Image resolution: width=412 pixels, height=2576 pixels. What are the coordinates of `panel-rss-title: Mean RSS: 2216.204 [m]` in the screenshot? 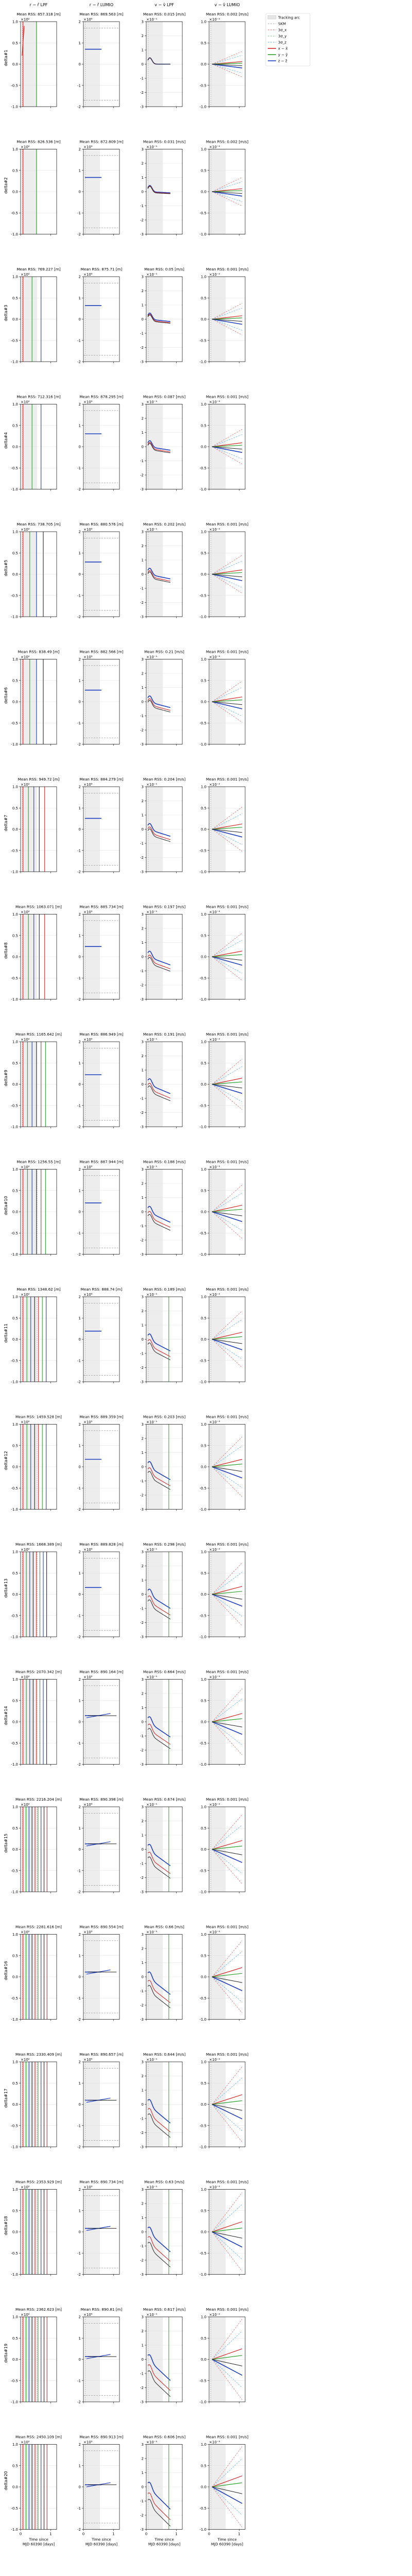 It's located at (38, 1799).